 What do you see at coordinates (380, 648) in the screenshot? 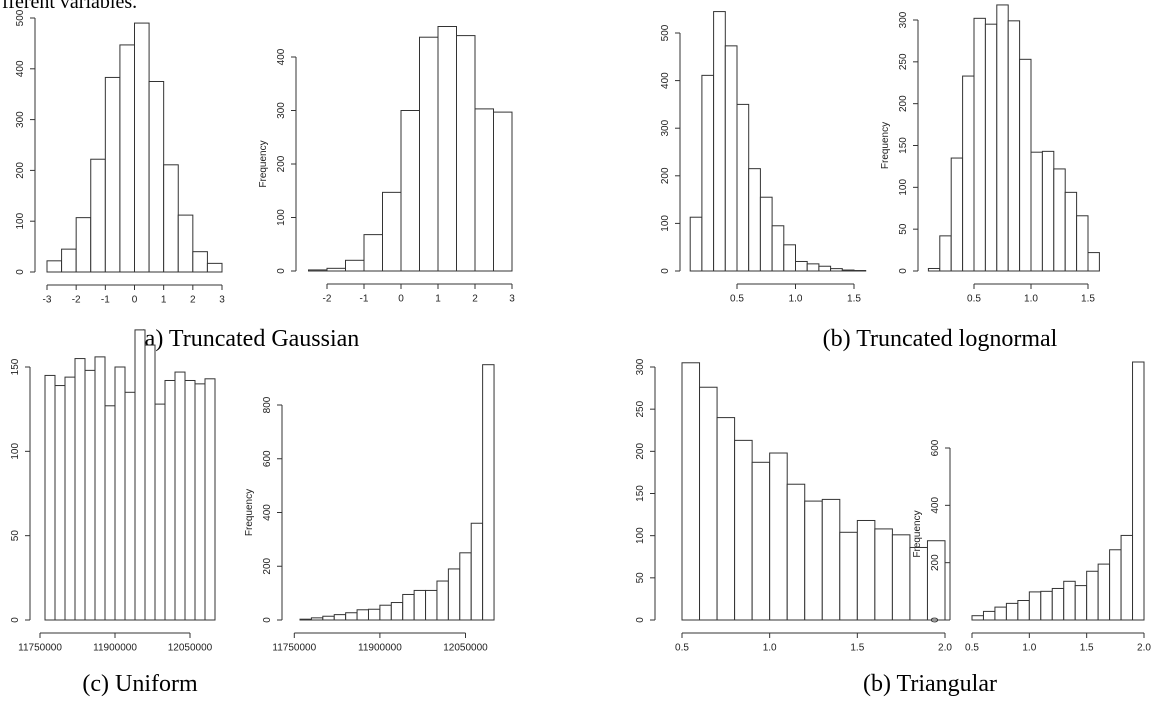
I see `x-tick-label: 11900000` at bounding box center [380, 648].